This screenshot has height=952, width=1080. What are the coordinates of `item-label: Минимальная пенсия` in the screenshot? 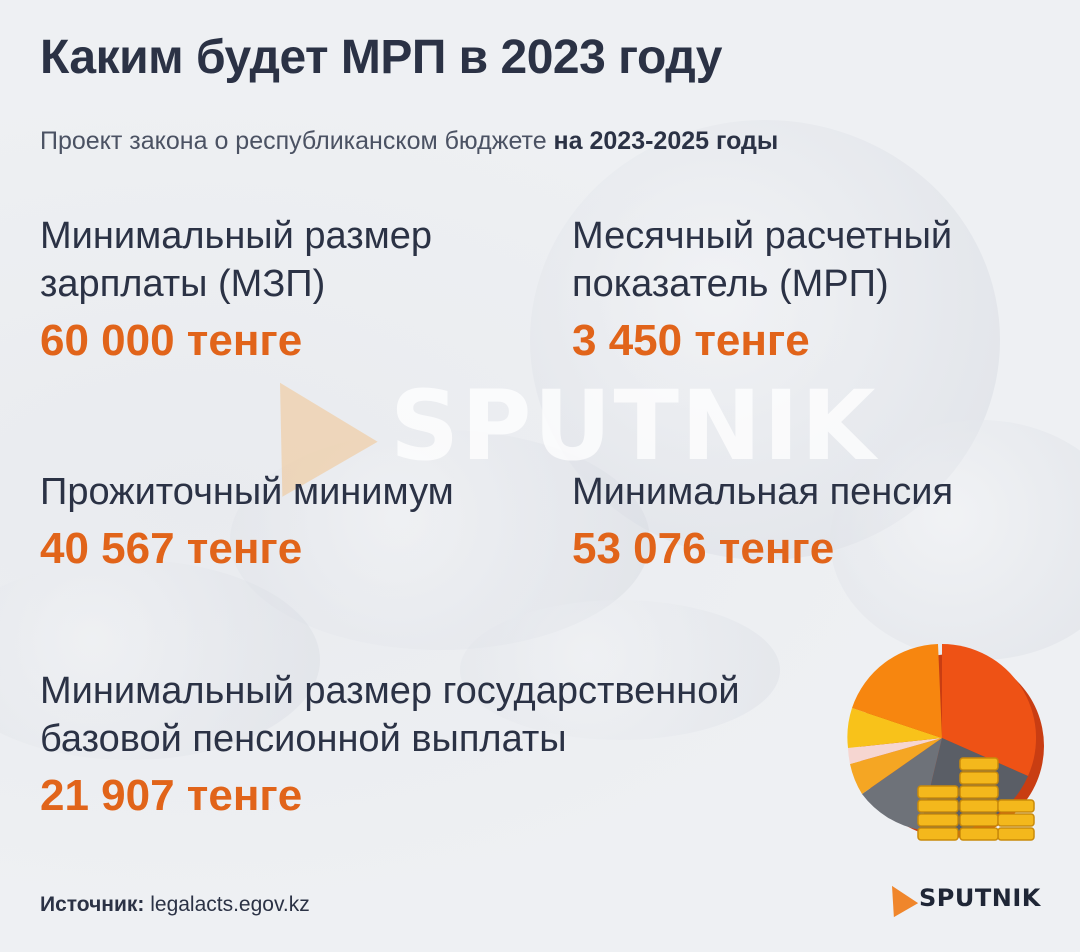 It's located at (763, 492).